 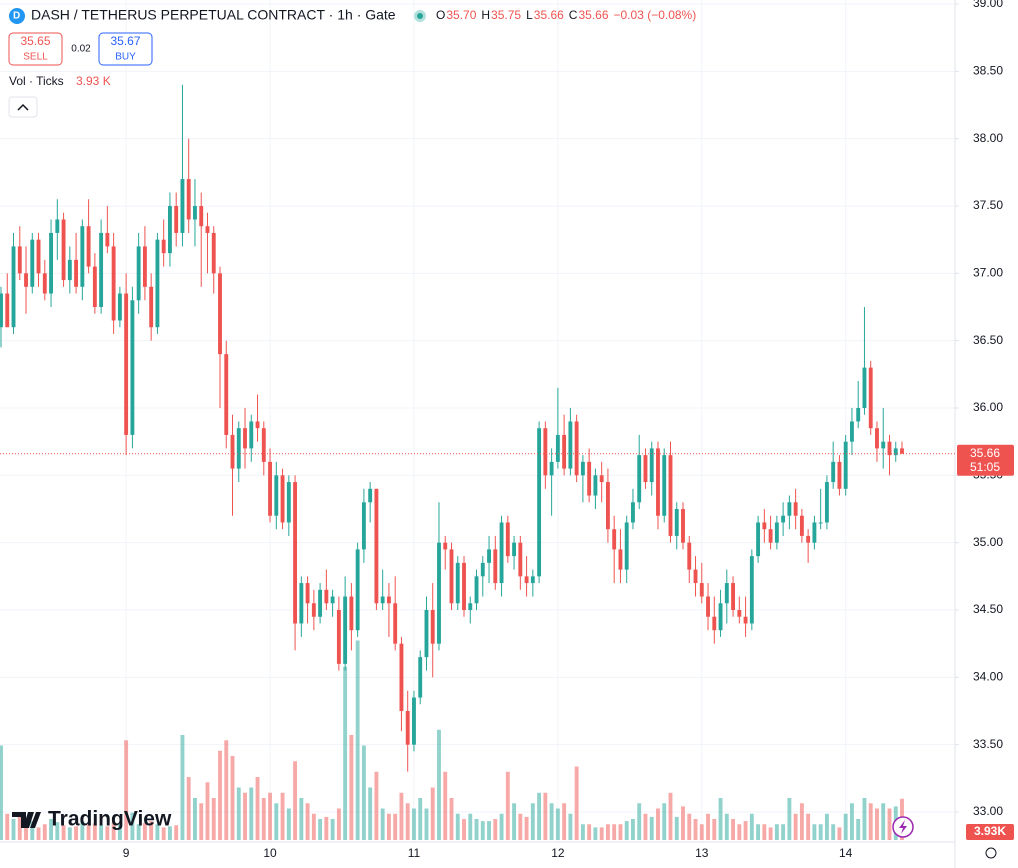 What do you see at coordinates (440, 15) in the screenshot?
I see `ohlc-key: O` at bounding box center [440, 15].